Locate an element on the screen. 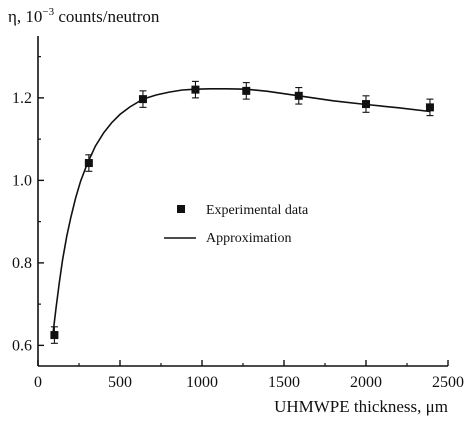 The image size is (474, 439). y-axis-label: η, 10−3 counts/neutron is located at coordinates (84, 16).